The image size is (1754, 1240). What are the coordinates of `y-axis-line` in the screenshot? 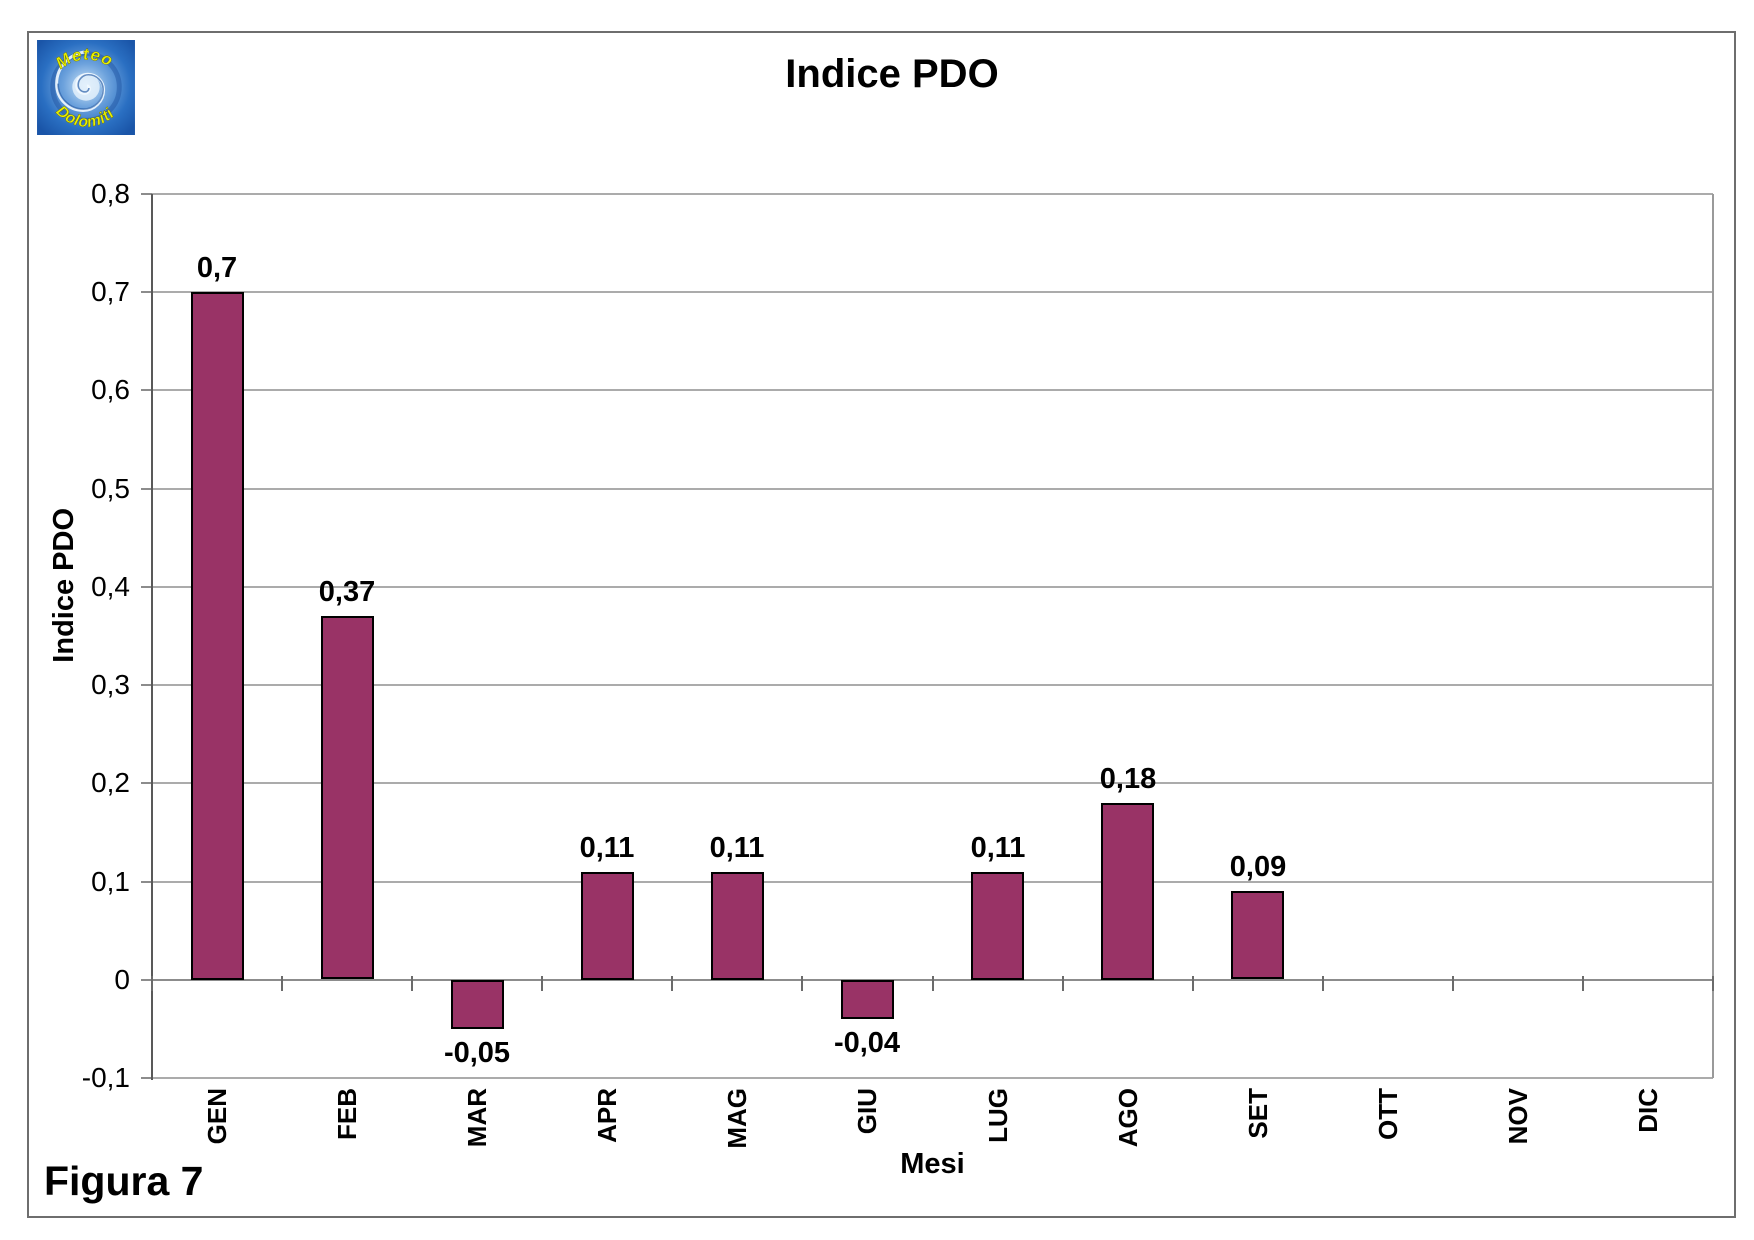 It's located at (152, 637).